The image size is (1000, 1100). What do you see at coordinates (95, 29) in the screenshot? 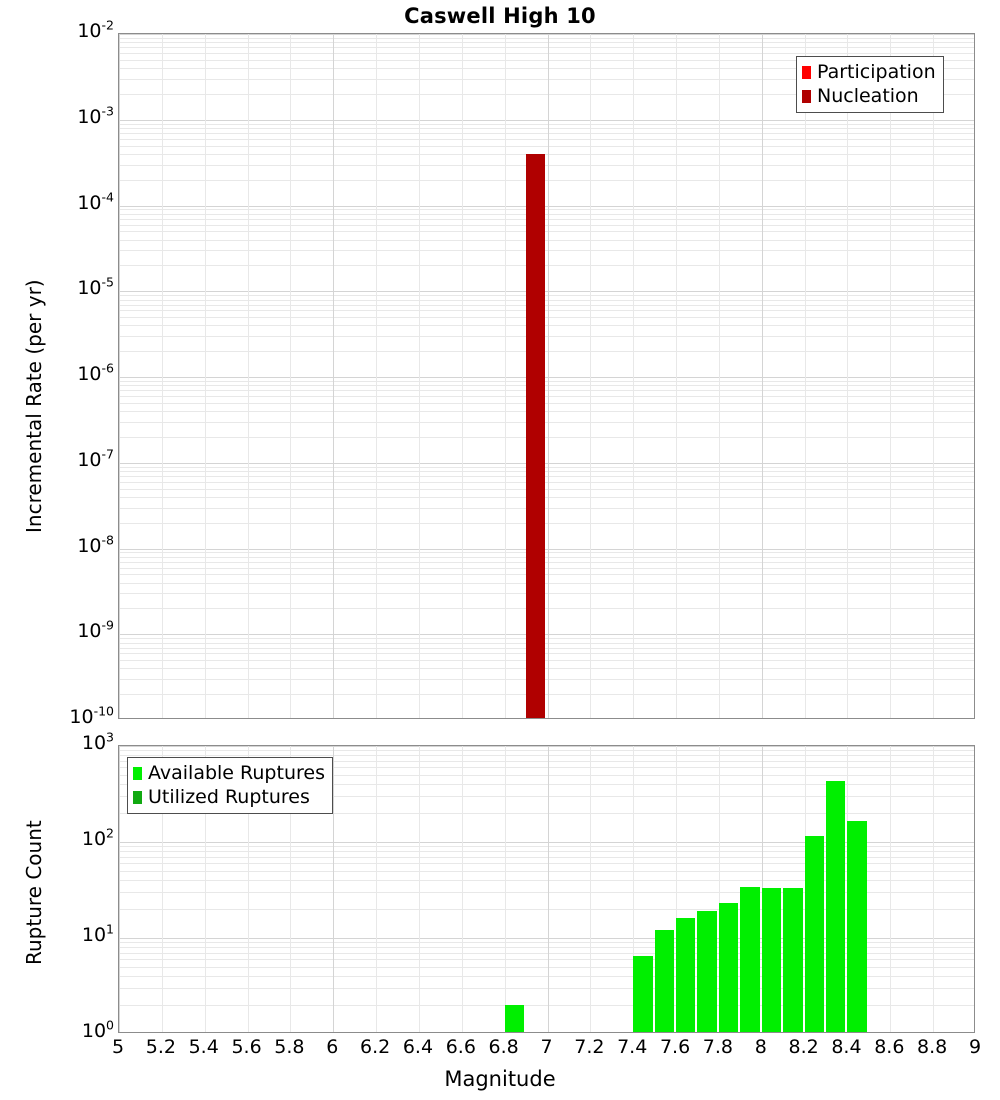
I see `y-tick-label: 10⁻²` at bounding box center [95, 29].